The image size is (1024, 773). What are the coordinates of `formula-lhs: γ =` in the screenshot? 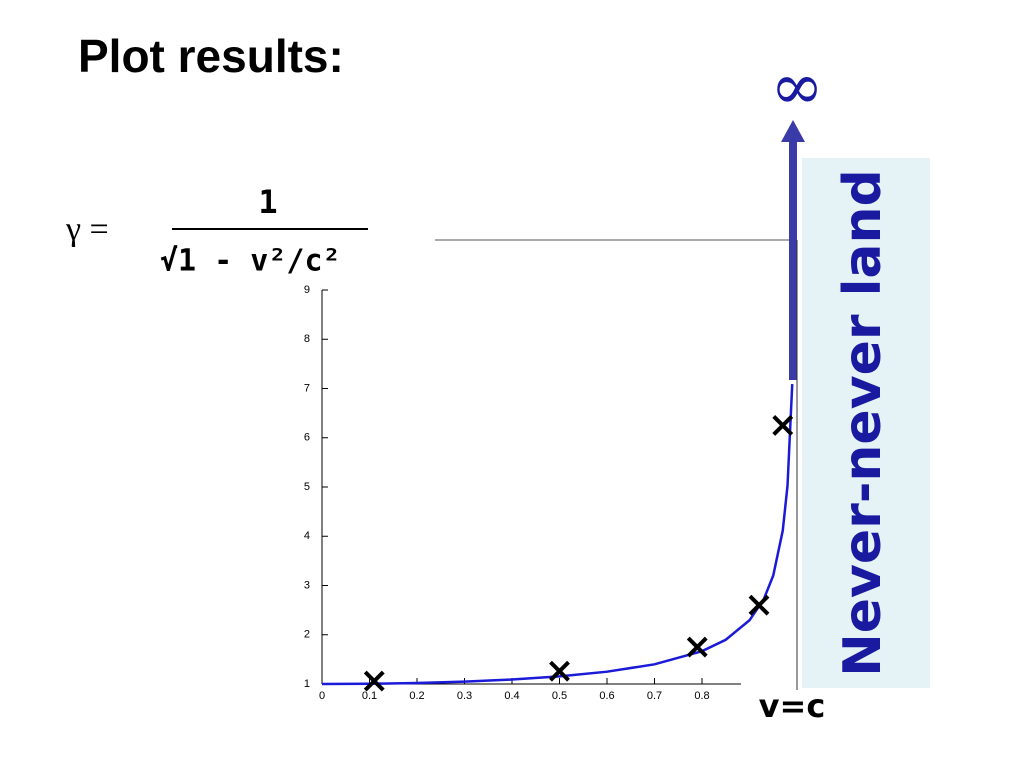 It's located at (87, 229).